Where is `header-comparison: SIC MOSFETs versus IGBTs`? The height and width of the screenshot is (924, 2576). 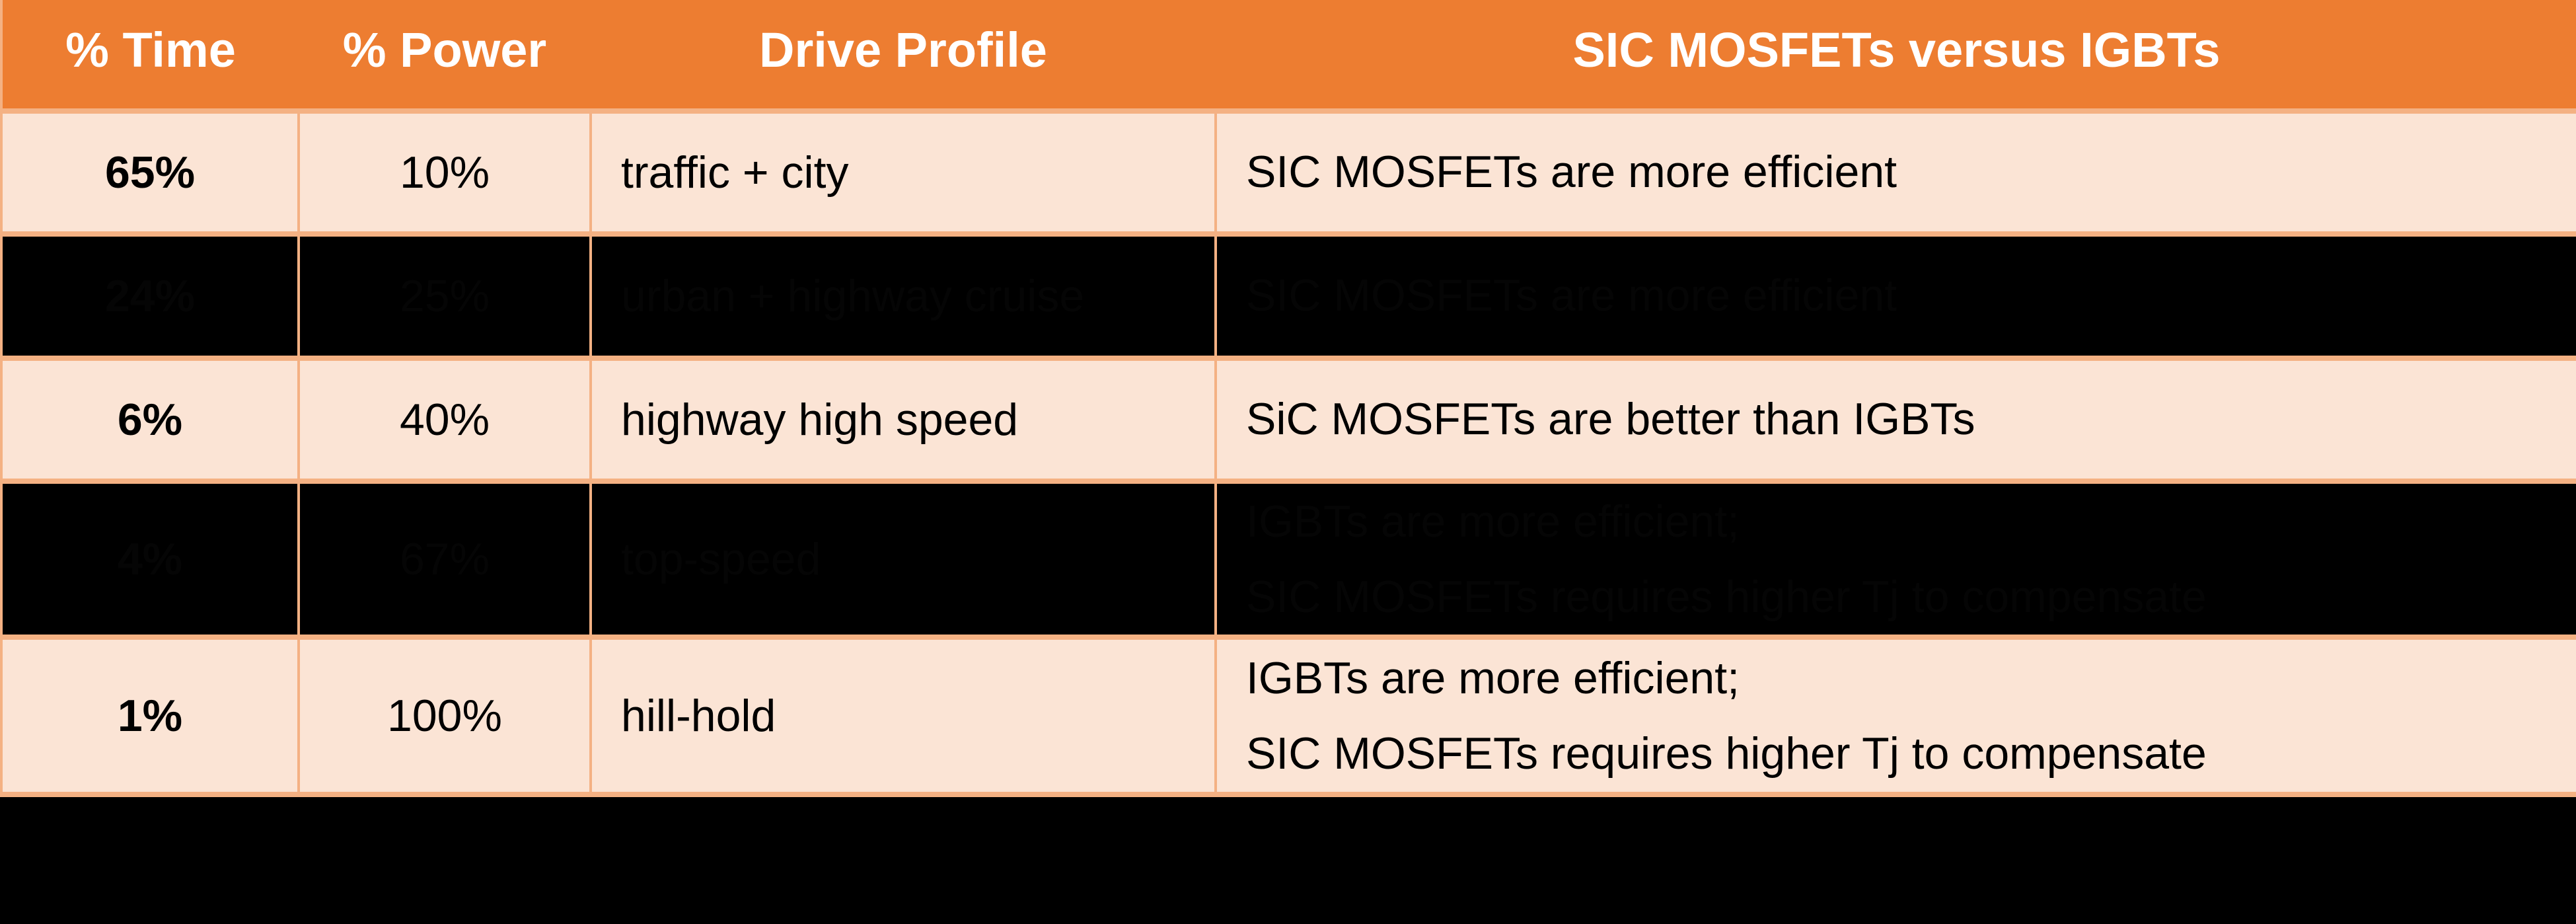
header-comparison: SIC MOSFETs versus IGBTs is located at coordinates (1896, 55).